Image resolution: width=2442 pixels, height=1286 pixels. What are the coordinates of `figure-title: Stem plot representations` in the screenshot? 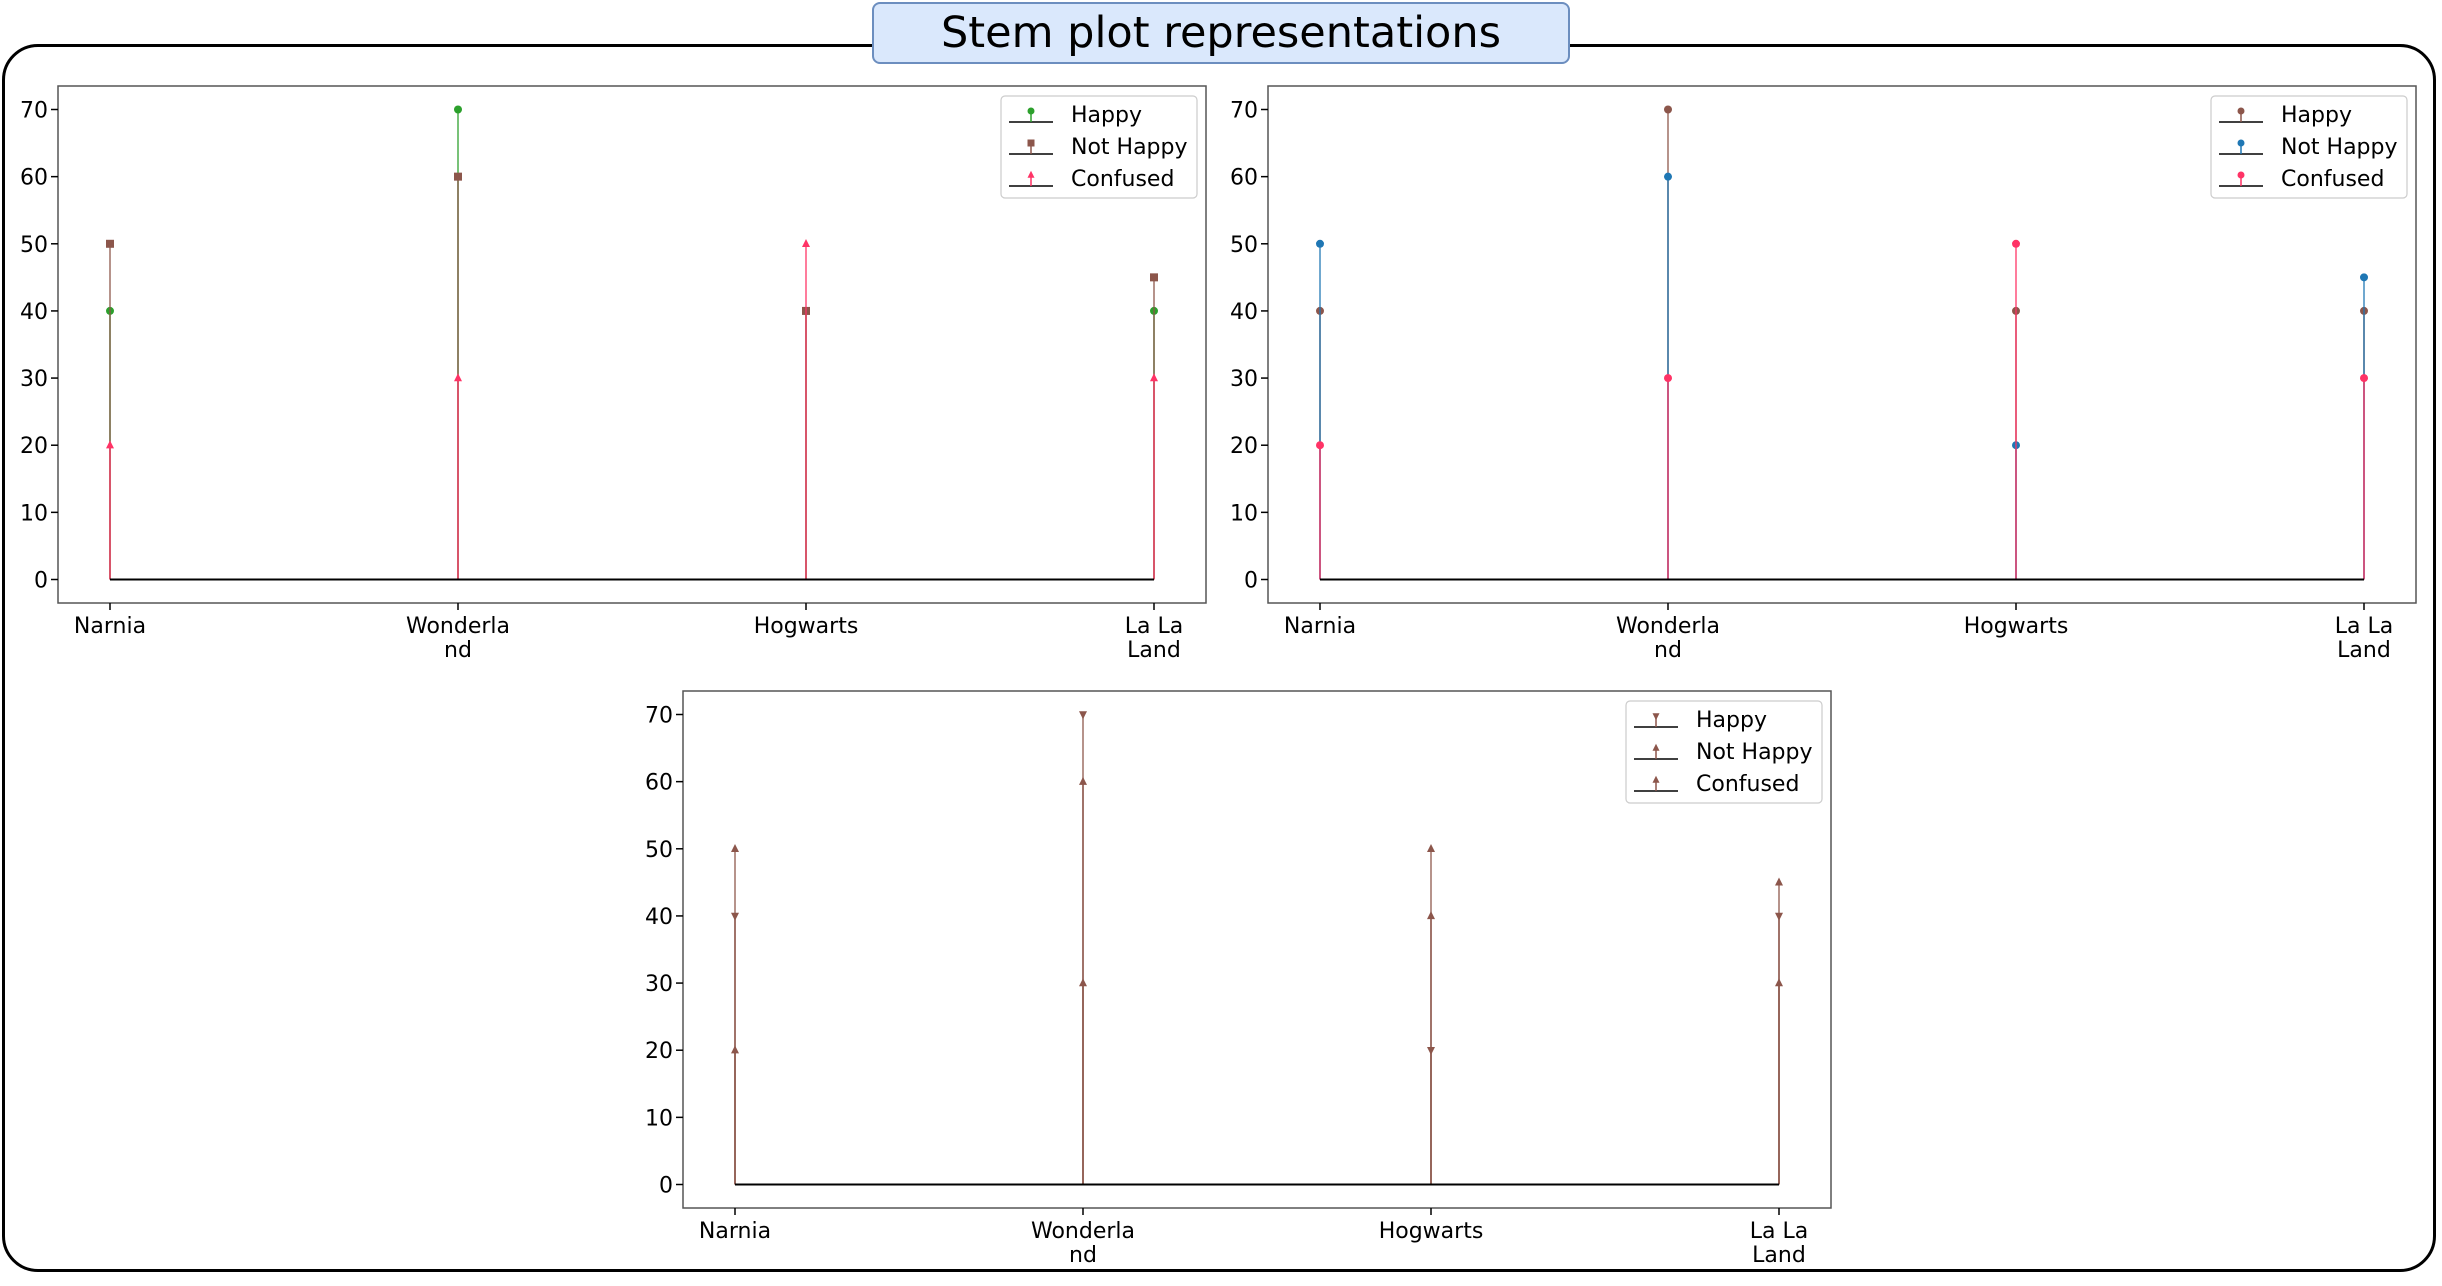 It's located at (1221, 33).